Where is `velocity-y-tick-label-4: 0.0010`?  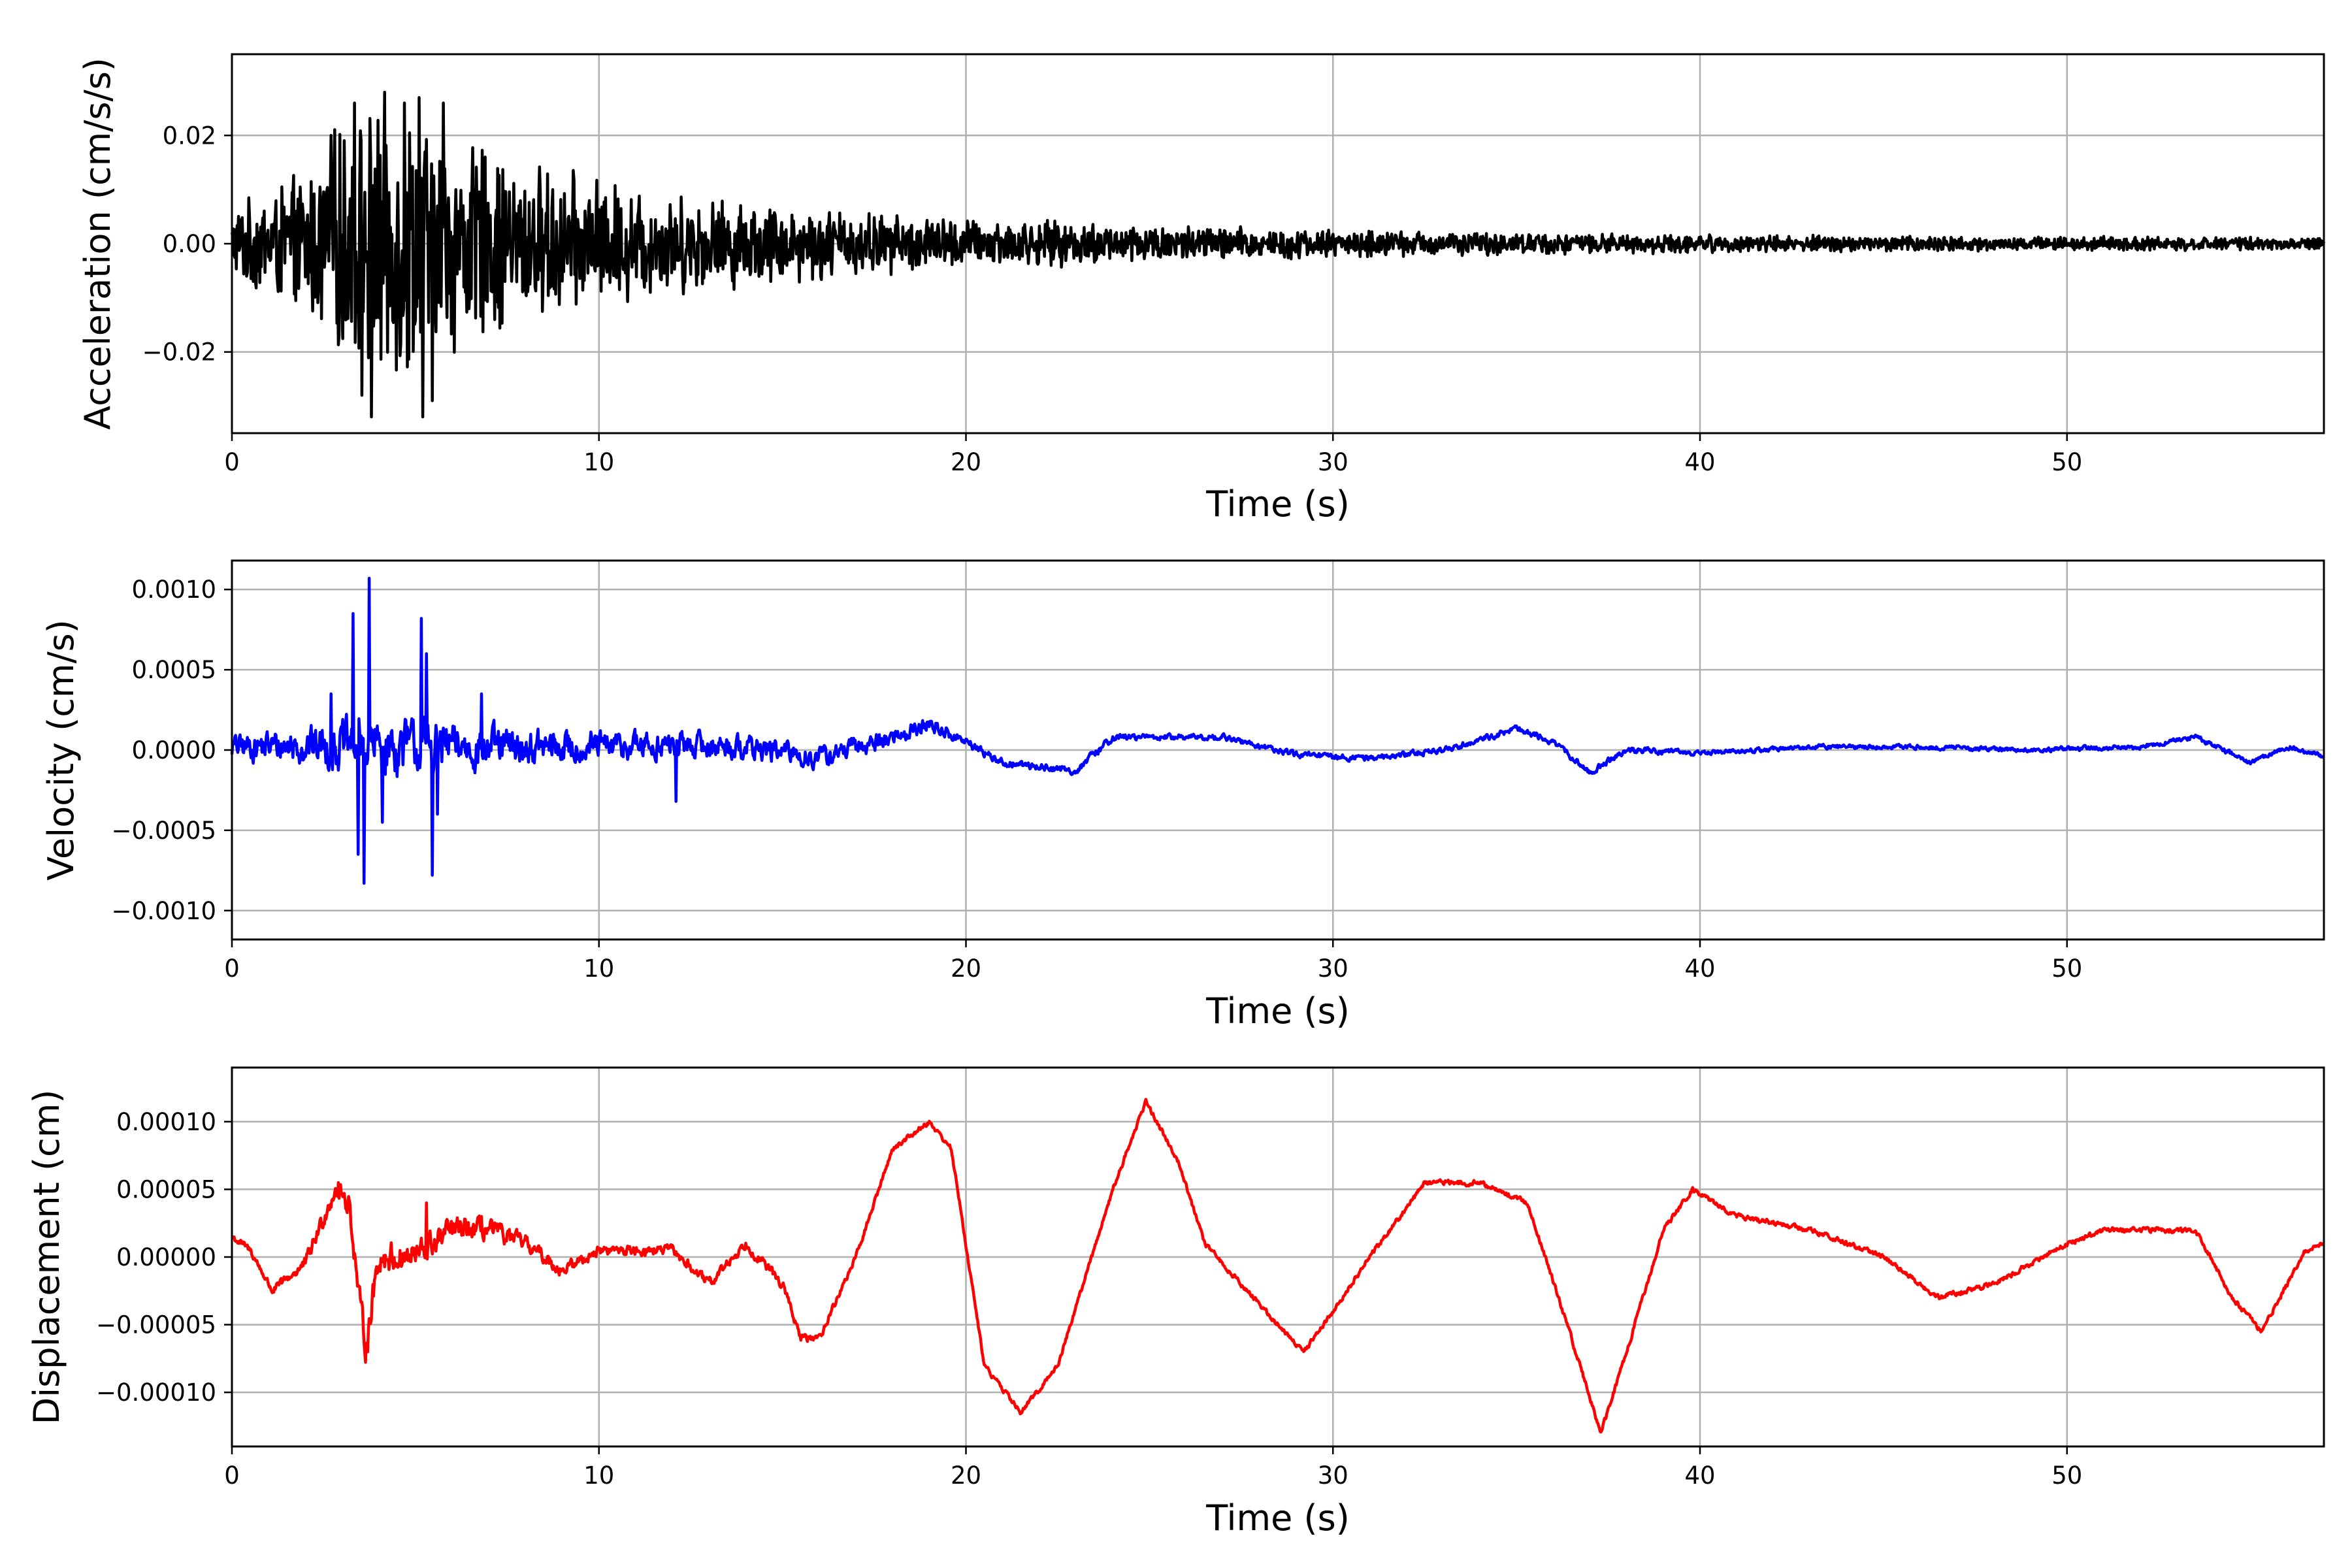 velocity-y-tick-label-4: 0.0010 is located at coordinates (174, 590).